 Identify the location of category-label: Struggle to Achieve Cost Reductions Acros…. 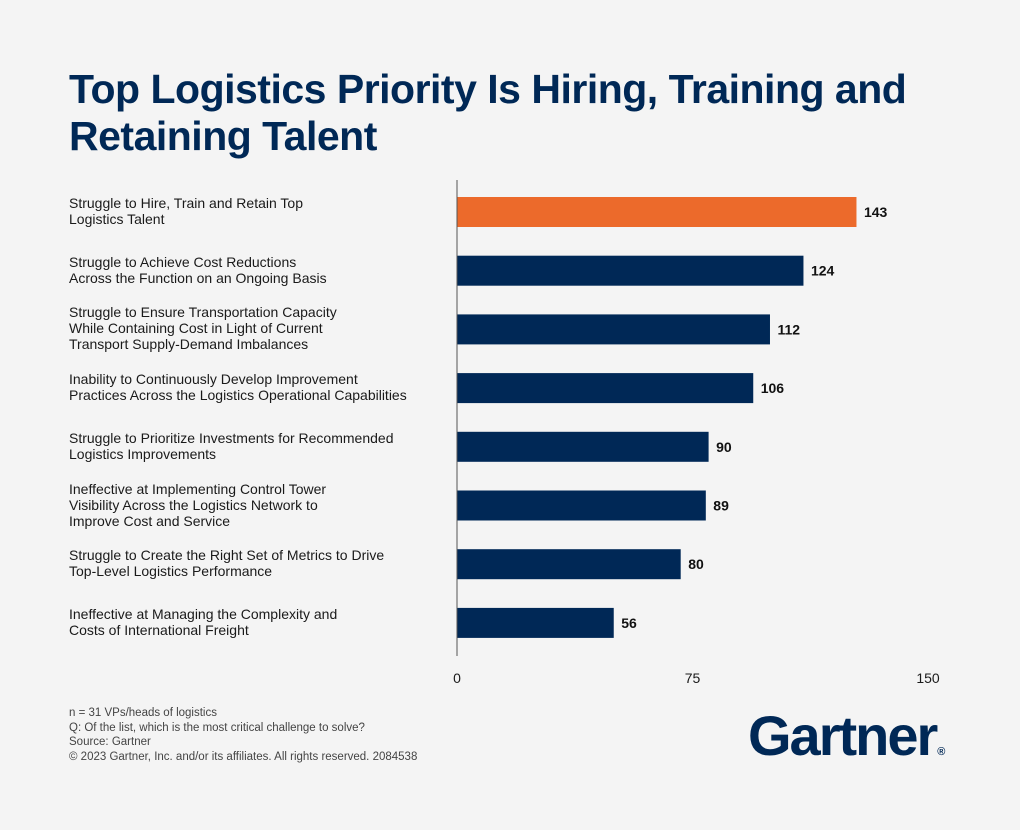
(261, 270).